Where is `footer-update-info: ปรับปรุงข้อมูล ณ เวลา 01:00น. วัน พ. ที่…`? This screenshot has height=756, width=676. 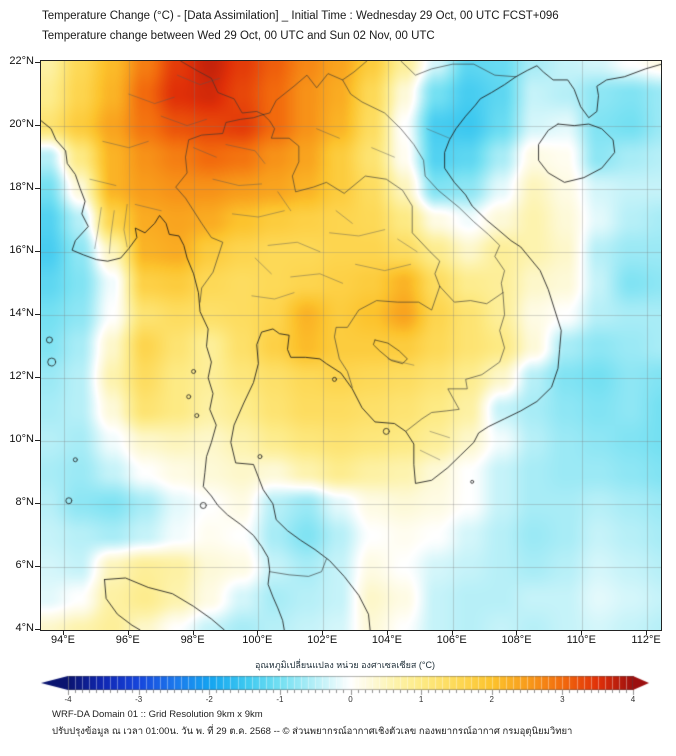 footer-update-info: ปรับปรุงข้อมูล ณ เวลา 01:00น. วัน พ. ที่… is located at coordinates (312, 731).